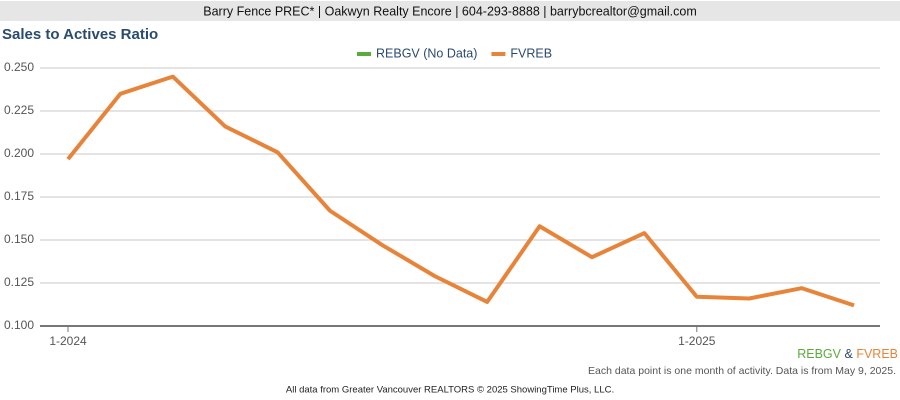  Describe the element at coordinates (19, 67) in the screenshot. I see `y-tick-label: 0.250` at that location.